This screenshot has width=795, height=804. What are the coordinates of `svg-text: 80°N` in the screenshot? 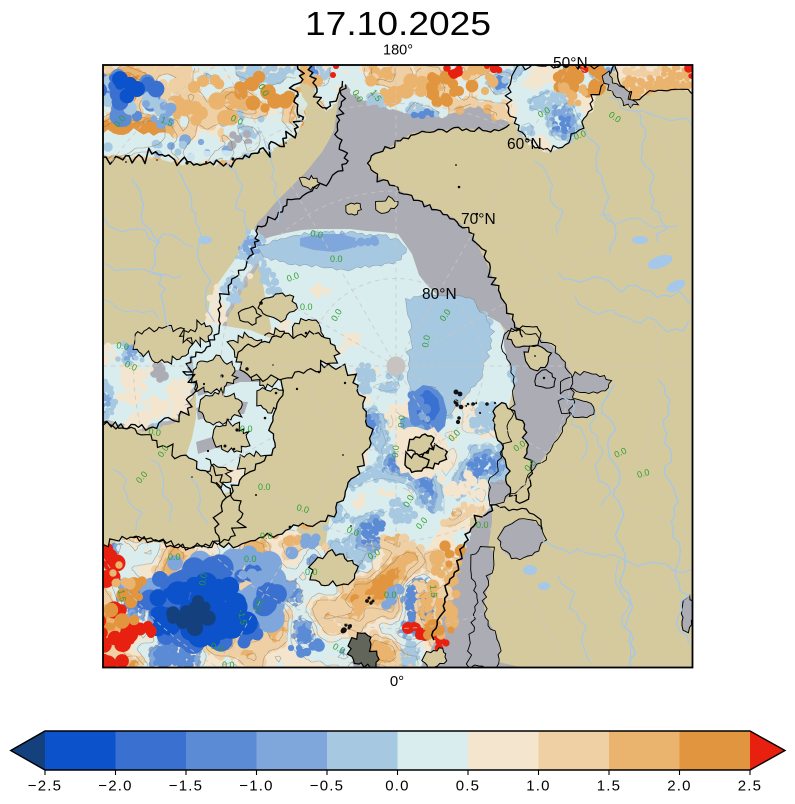 It's located at (439, 294).